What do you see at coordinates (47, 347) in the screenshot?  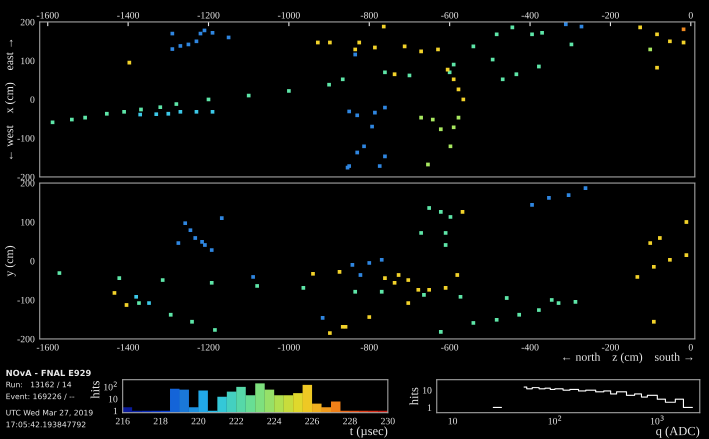 I see `x-tick-label: -1600` at bounding box center [47, 347].